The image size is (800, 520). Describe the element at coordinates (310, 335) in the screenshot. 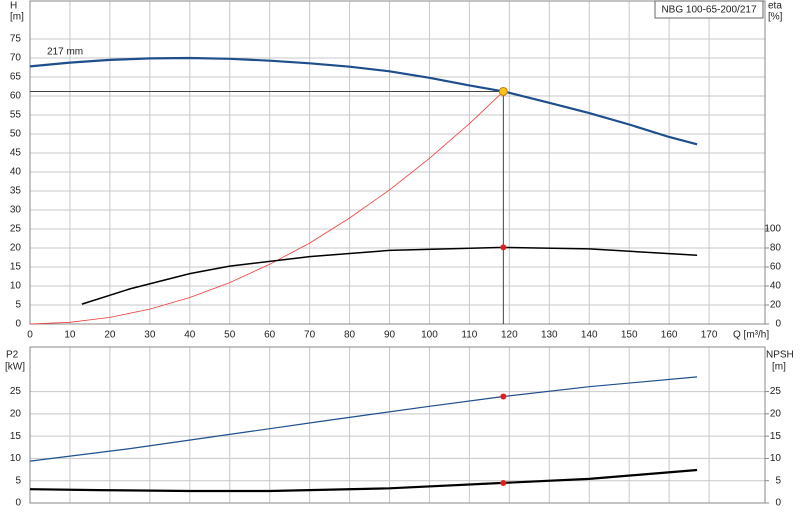

I see `x-tick-label: 70` at that location.